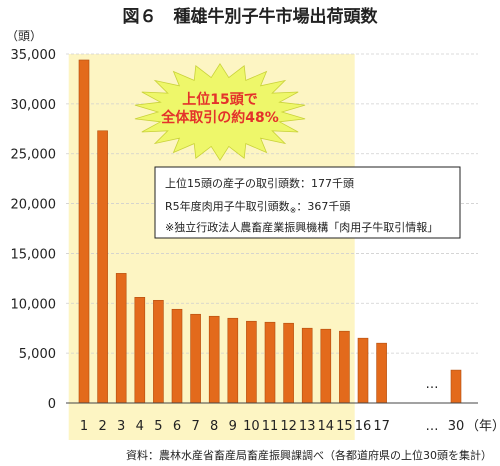  What do you see at coordinates (323, 206) in the screenshot?
I see `notes-line2-value: ：367千頭` at bounding box center [323, 206].